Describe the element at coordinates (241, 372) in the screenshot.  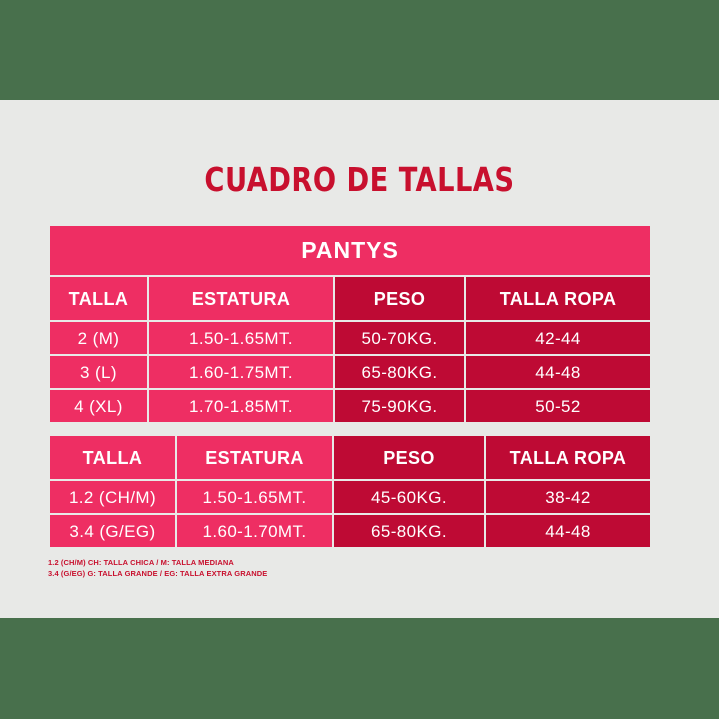
I see `cell-estatura: 1.60-1.75MT.` at that location.